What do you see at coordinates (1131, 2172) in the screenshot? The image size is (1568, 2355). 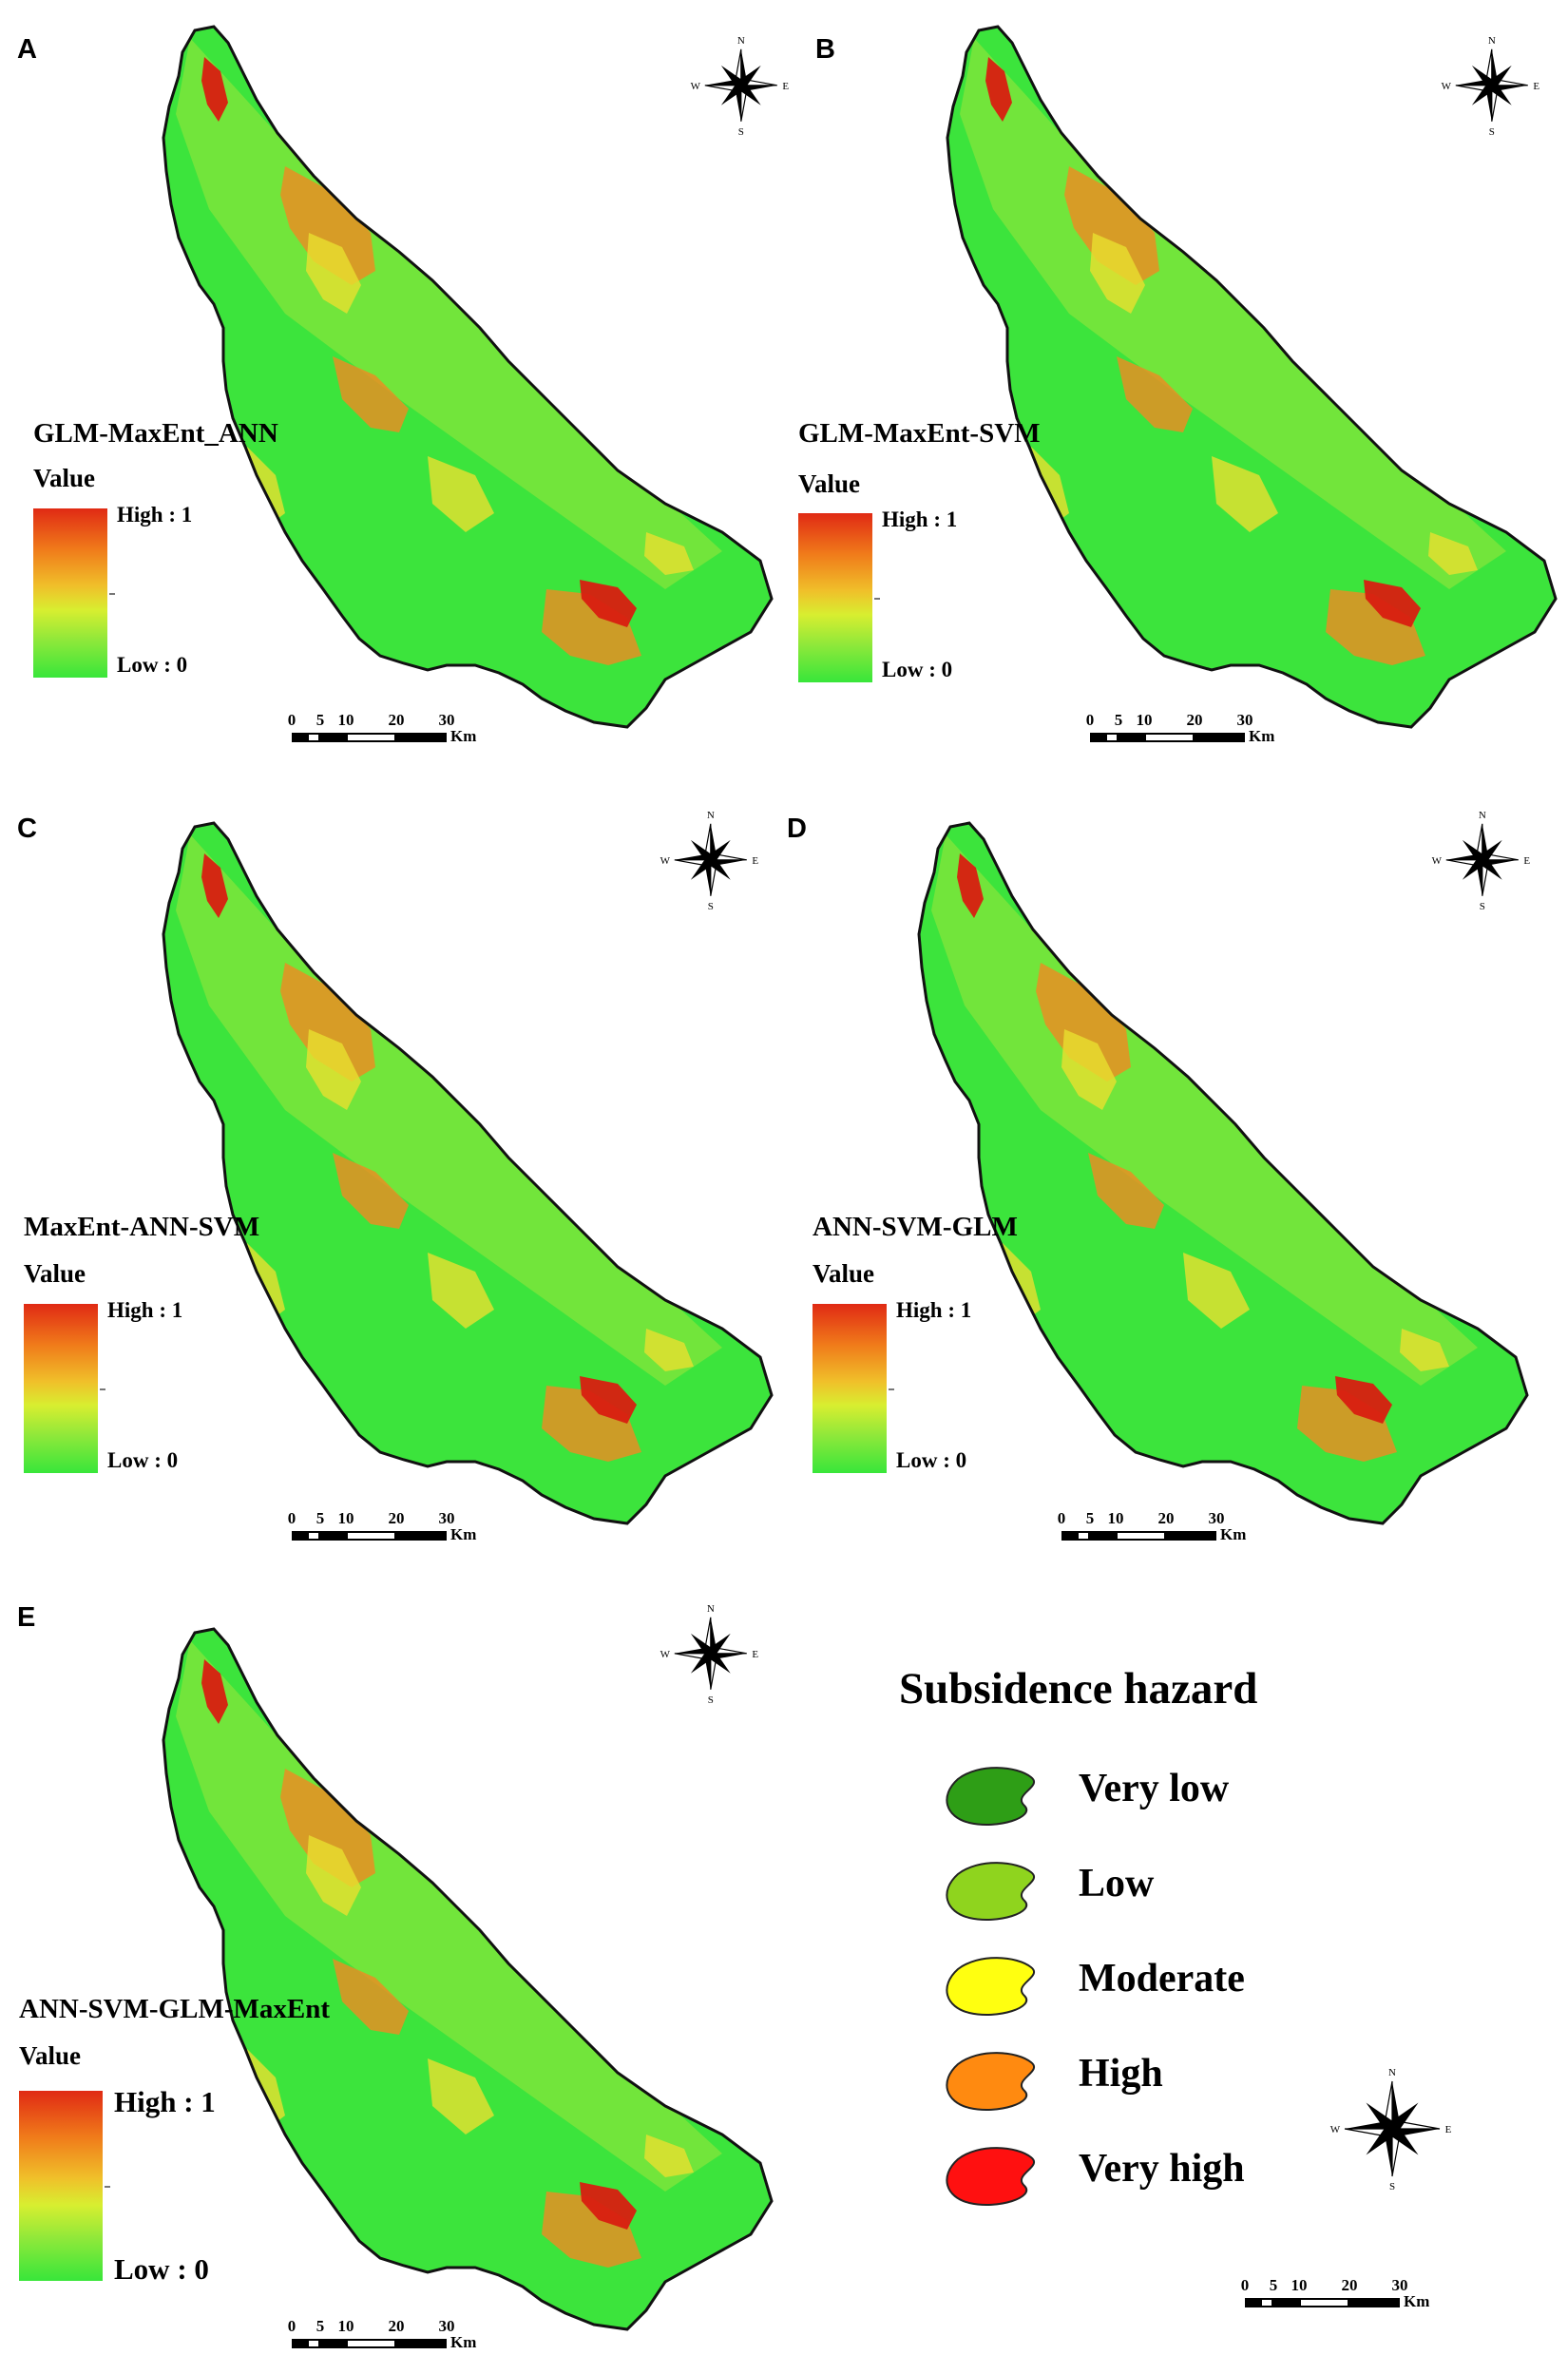 I see `legend-item-very-high: Very high` at bounding box center [1131, 2172].